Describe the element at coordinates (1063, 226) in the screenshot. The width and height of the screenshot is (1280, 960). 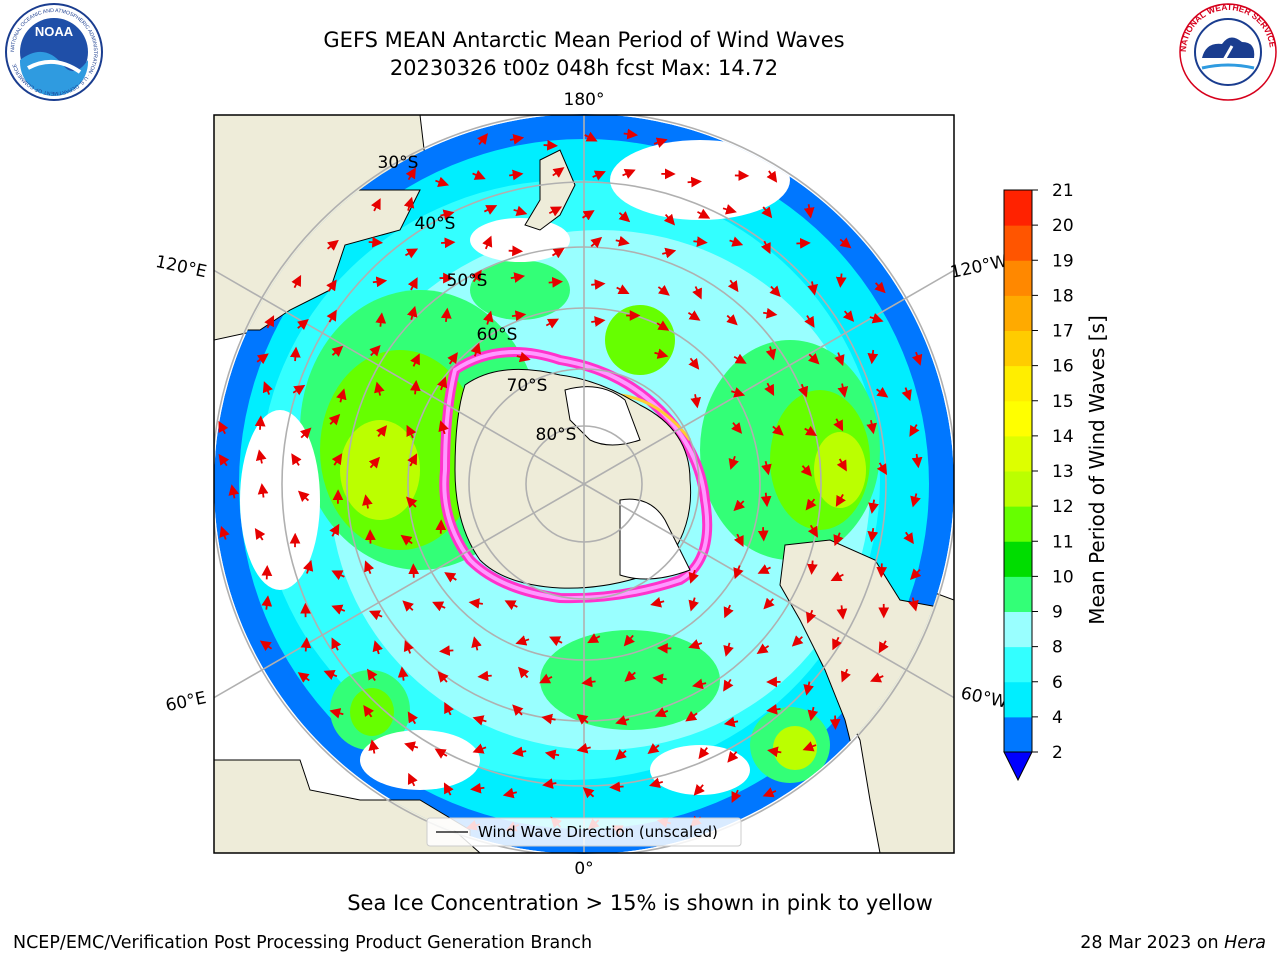
I see `colorbar-tick-label: 20` at that location.